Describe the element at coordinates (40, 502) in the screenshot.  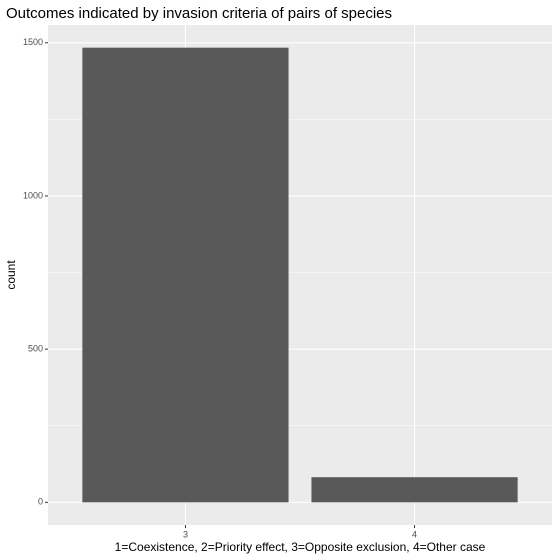
I see `y-tick-label: 0` at that location.